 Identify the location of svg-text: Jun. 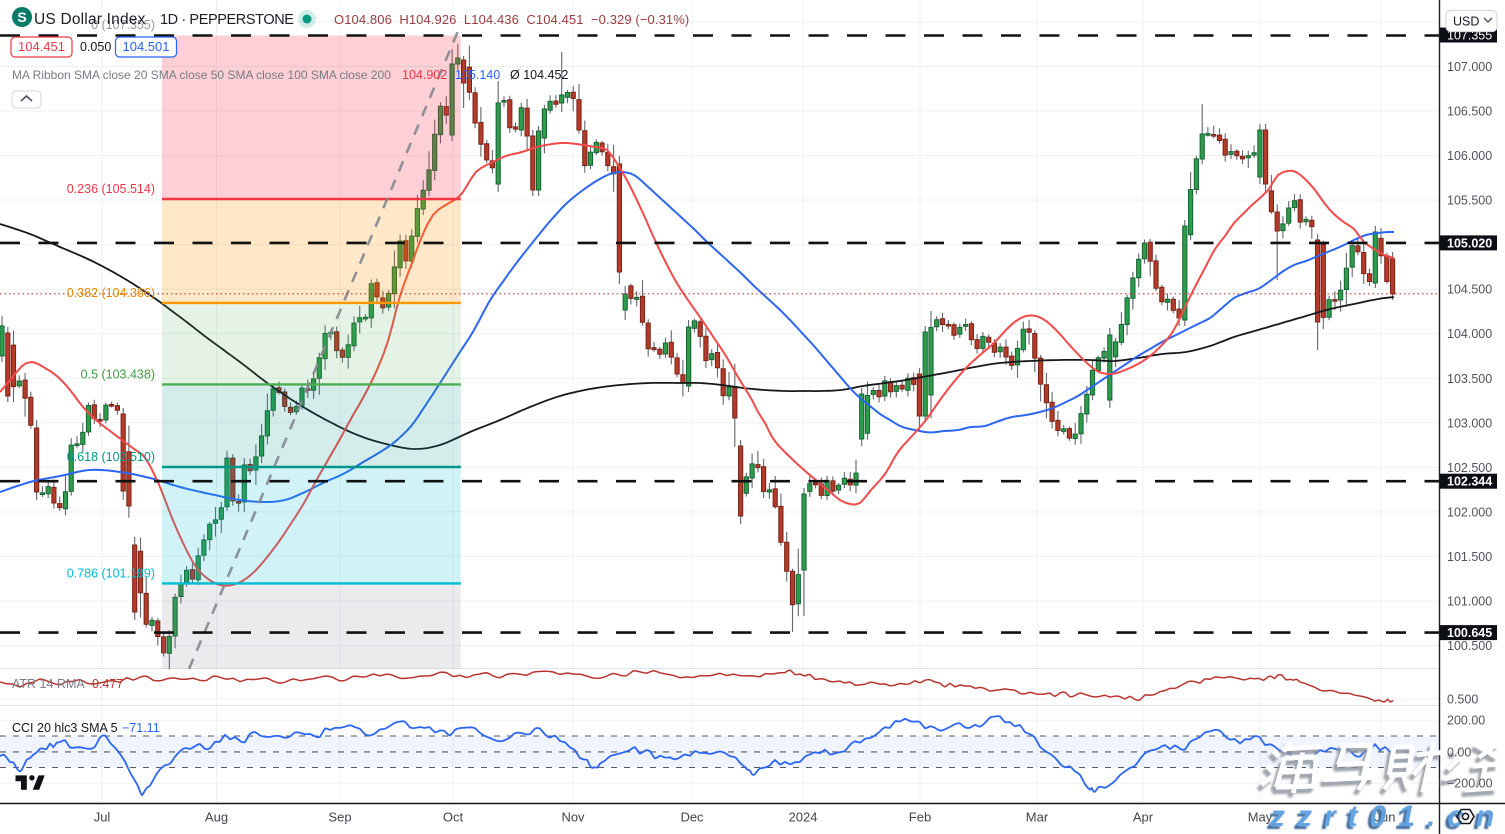
(1385, 817).